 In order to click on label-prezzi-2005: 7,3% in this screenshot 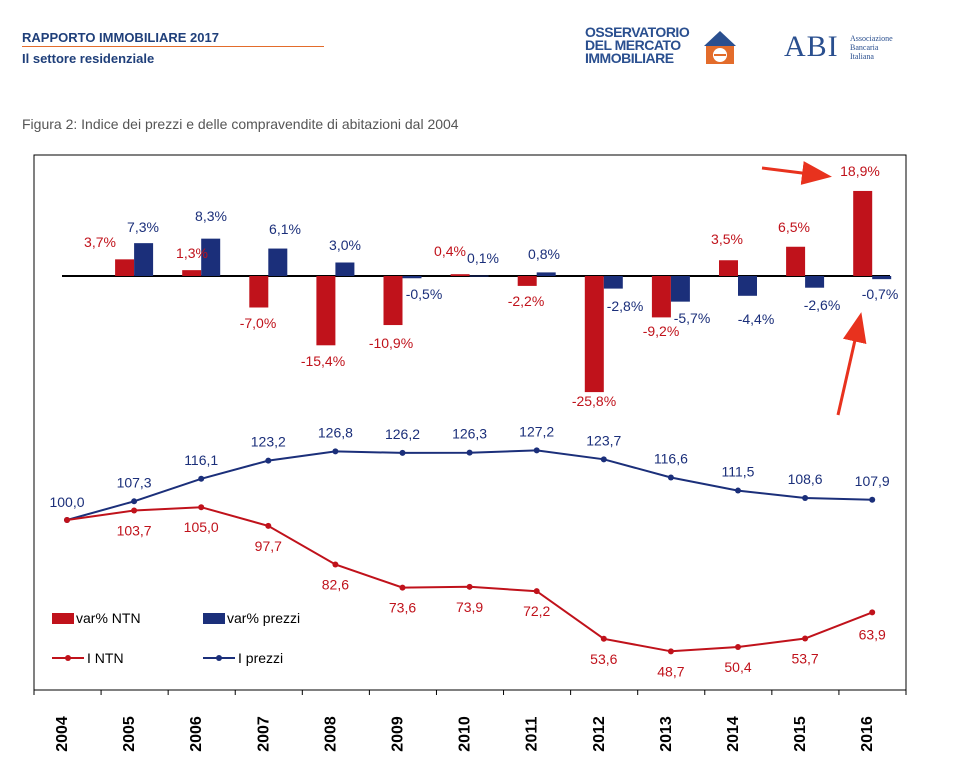, I will do `click(143, 227)`.